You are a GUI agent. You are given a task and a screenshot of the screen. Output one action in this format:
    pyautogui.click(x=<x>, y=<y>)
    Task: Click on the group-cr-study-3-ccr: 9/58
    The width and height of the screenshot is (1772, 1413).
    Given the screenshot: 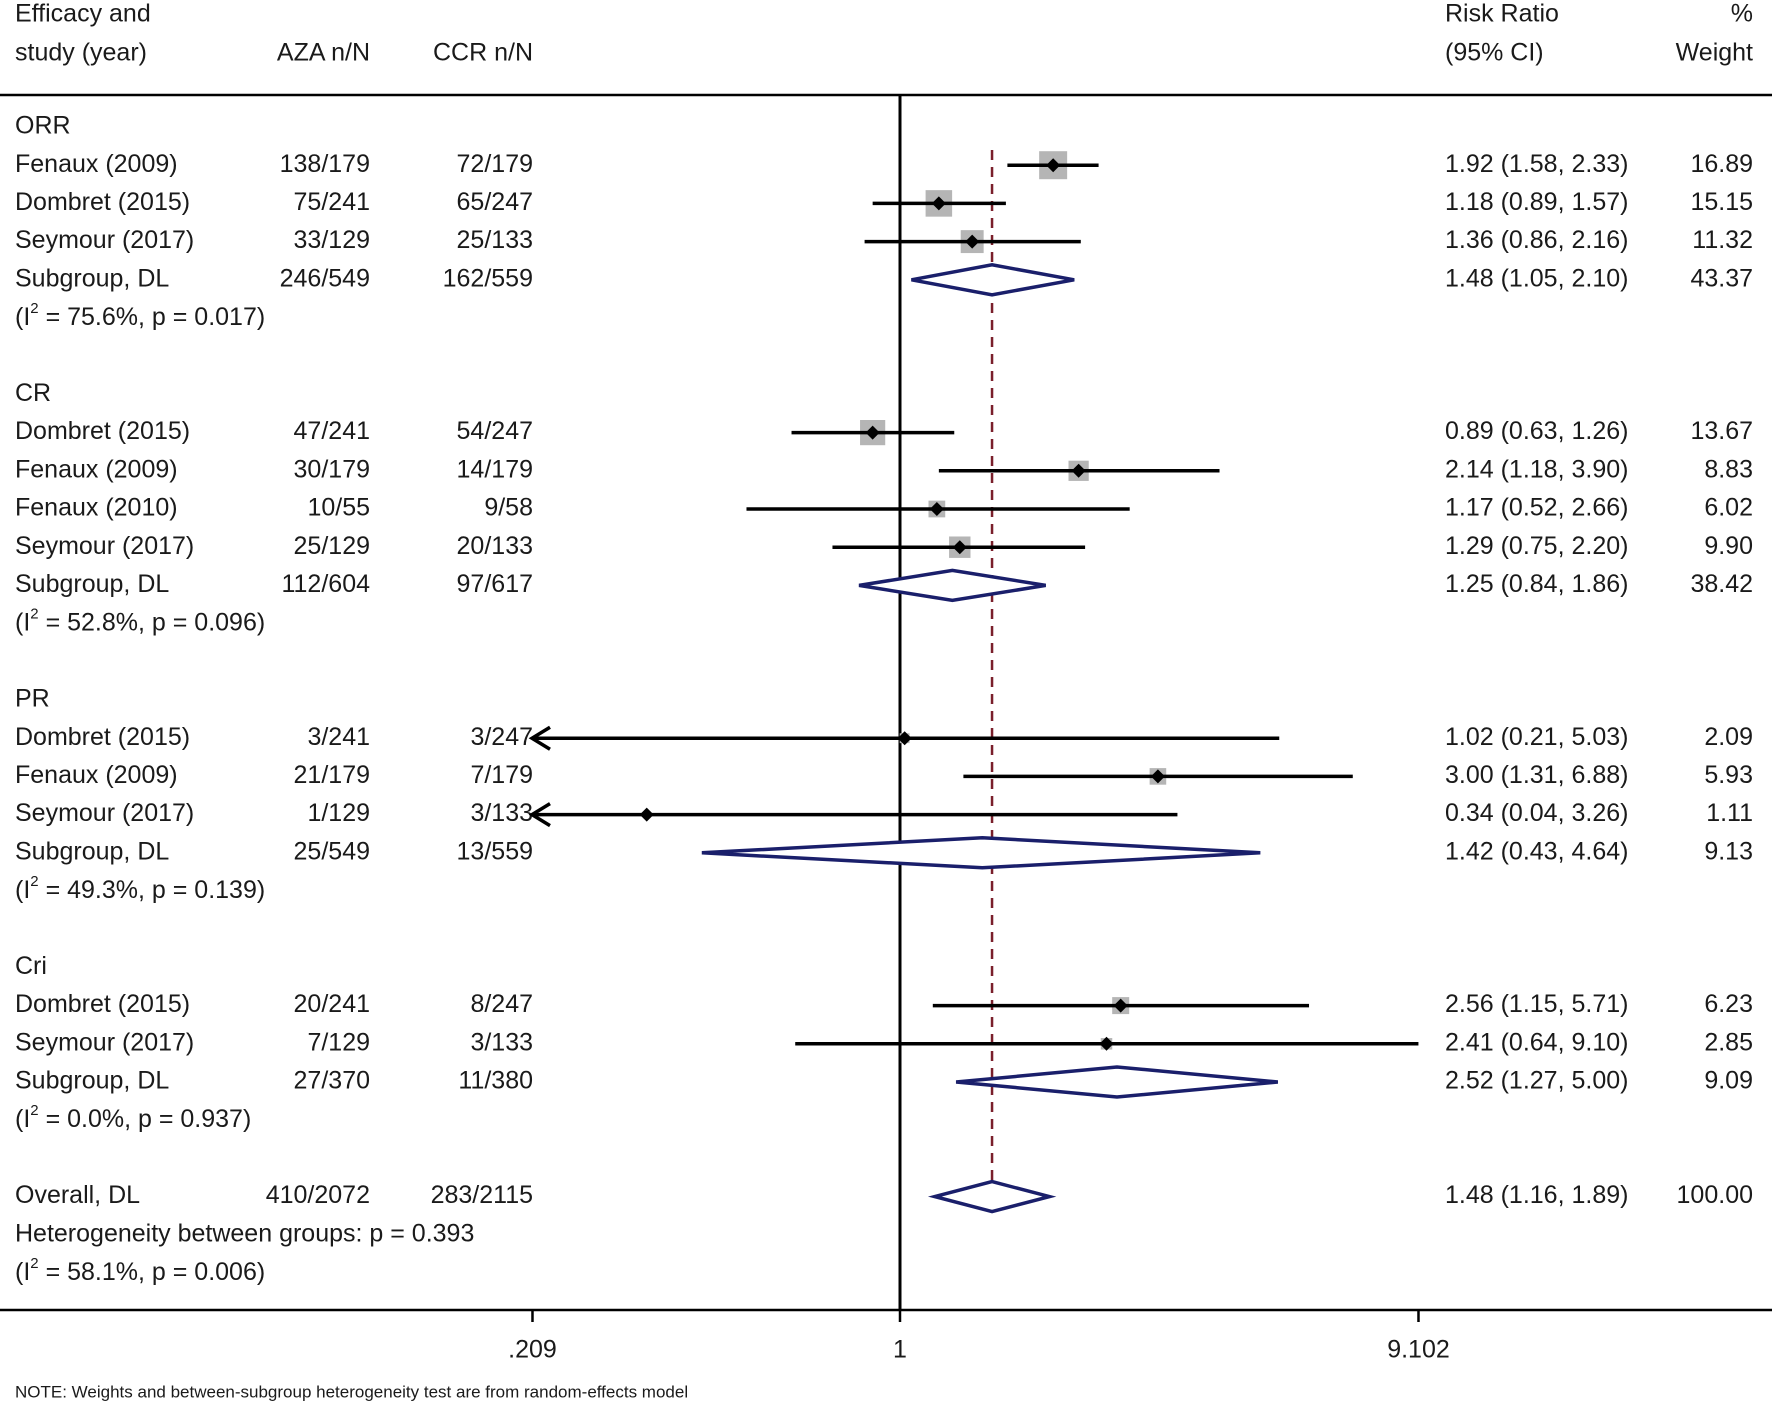 What is the action you would take?
    pyautogui.click(x=508, y=508)
    